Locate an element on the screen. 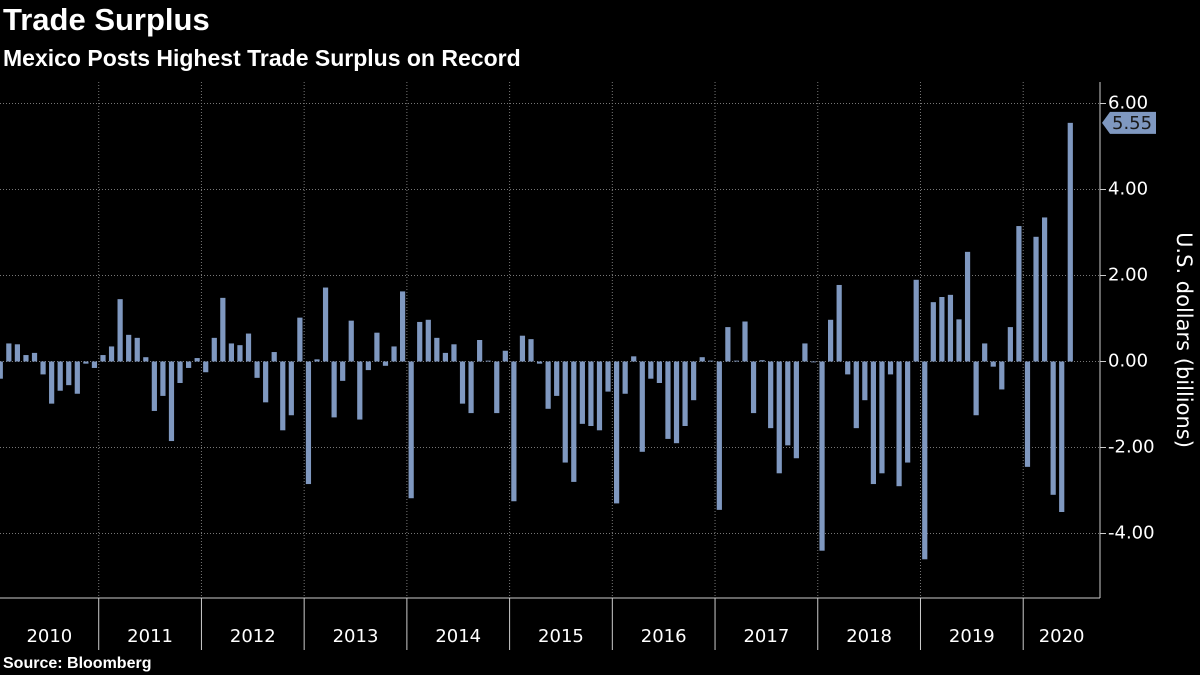 The height and width of the screenshot is (675, 1200). last-value-label: 5.55 is located at coordinates (1132, 123).